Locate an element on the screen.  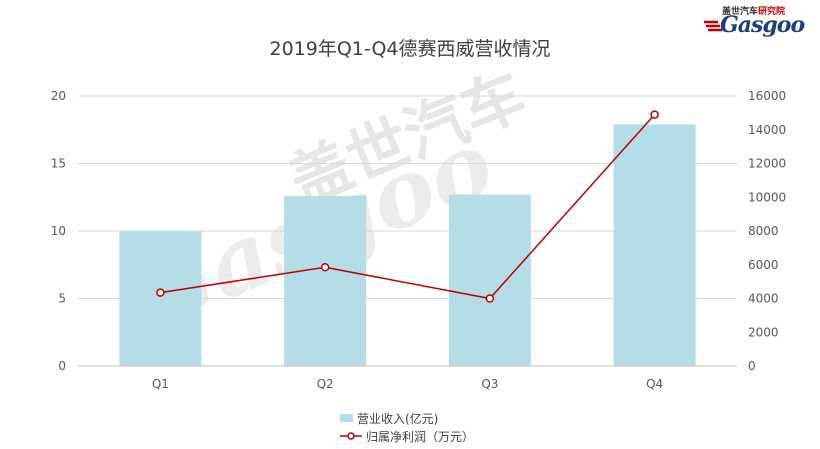
y-right-tick-label: 16000 is located at coordinates (767, 96).